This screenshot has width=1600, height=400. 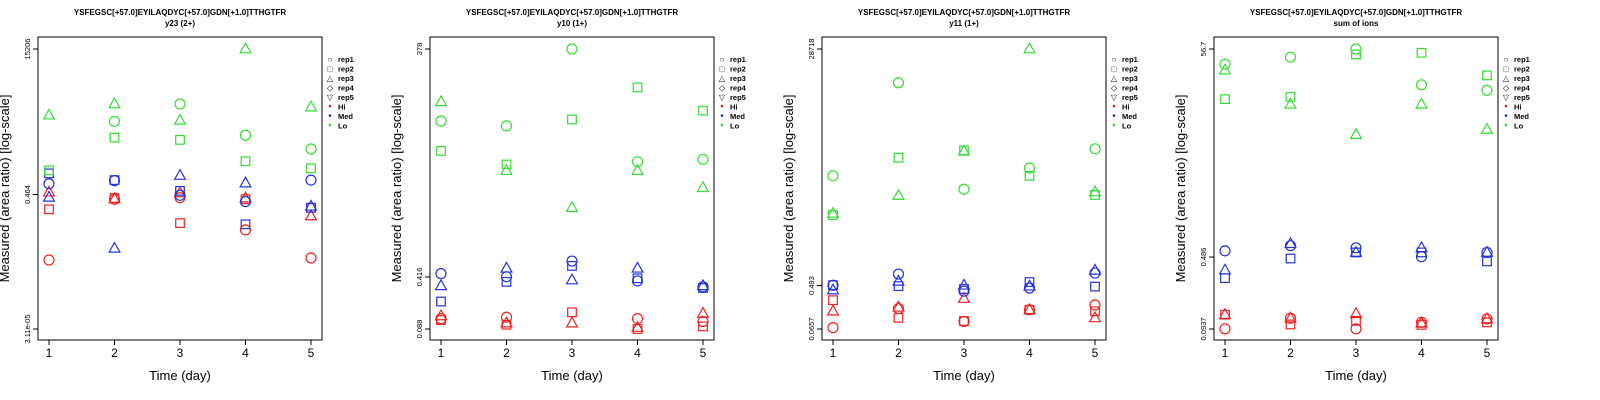 I want to click on x-tick-label: 3, so click(x=1356, y=353).